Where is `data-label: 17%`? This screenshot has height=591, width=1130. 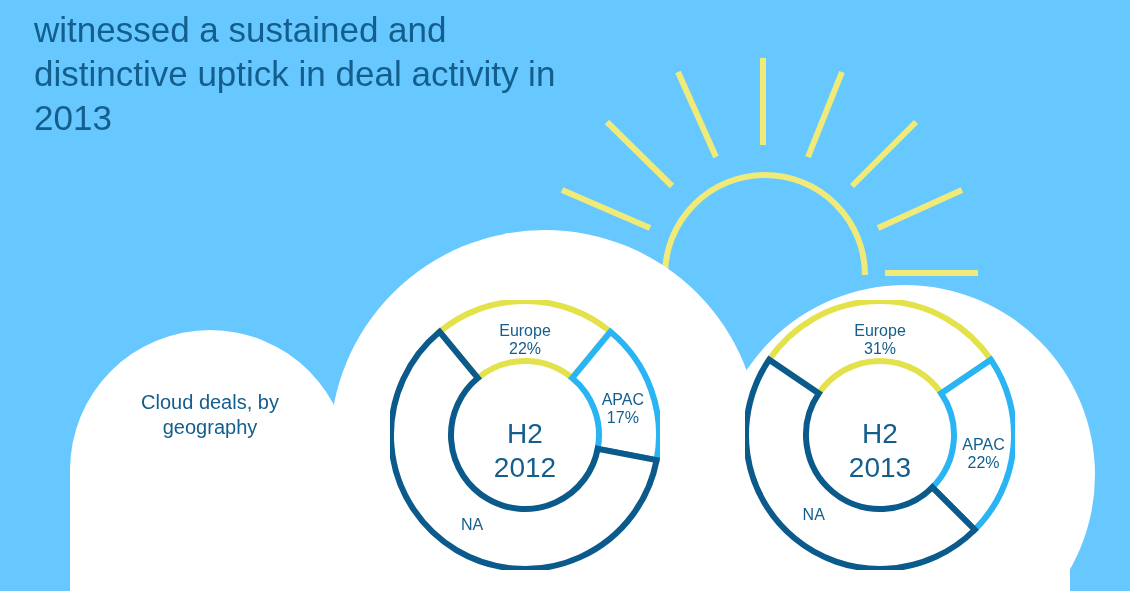 data-label: 17% is located at coordinates (622, 417).